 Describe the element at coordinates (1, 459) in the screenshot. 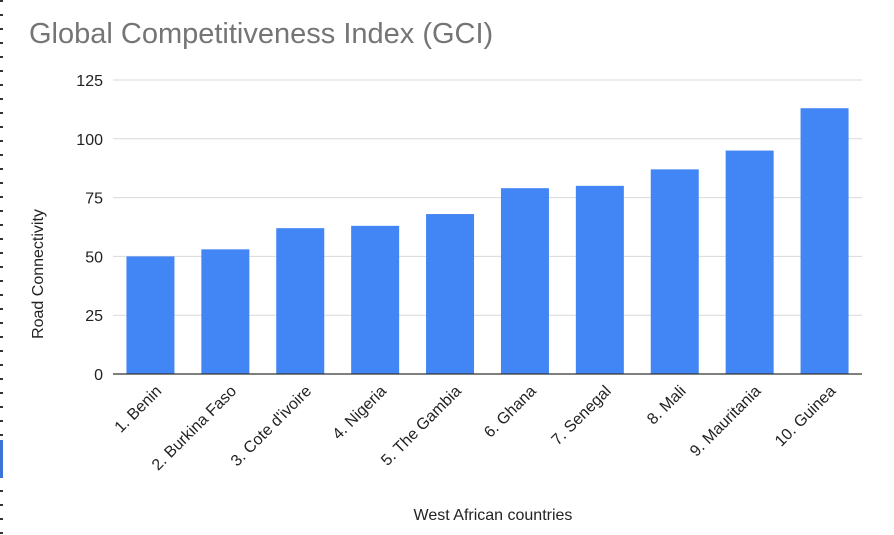

I see `left-border-marker` at that location.